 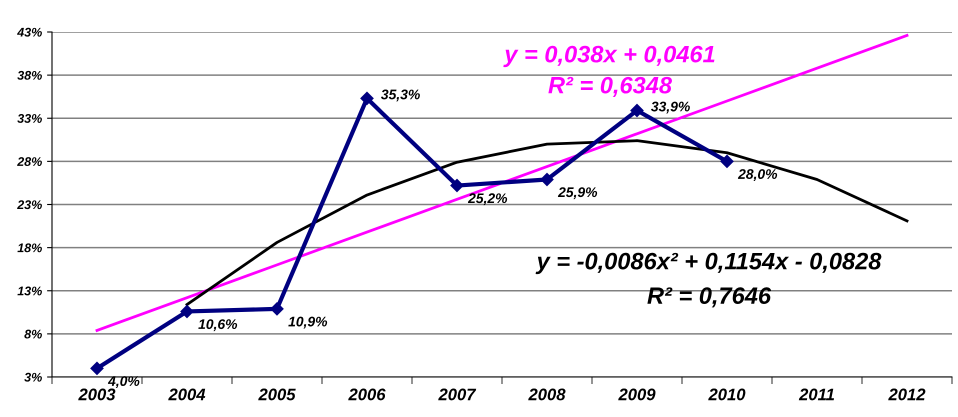 What do you see at coordinates (29, 118) in the screenshot?
I see `y-tick-label: 33%` at bounding box center [29, 118].